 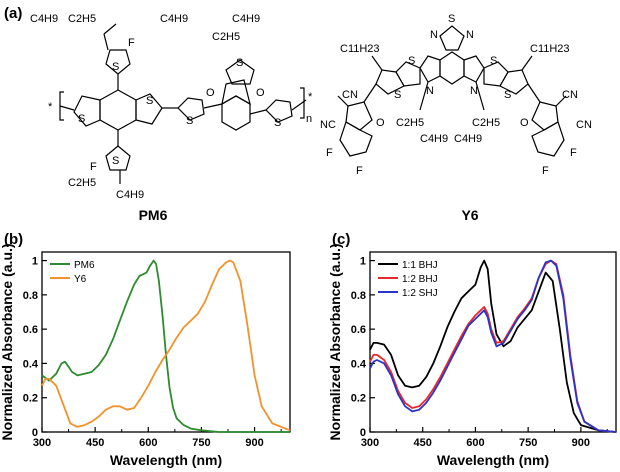 I want to click on pm6-bdt-thiophene-left, so click(x=87, y=111).